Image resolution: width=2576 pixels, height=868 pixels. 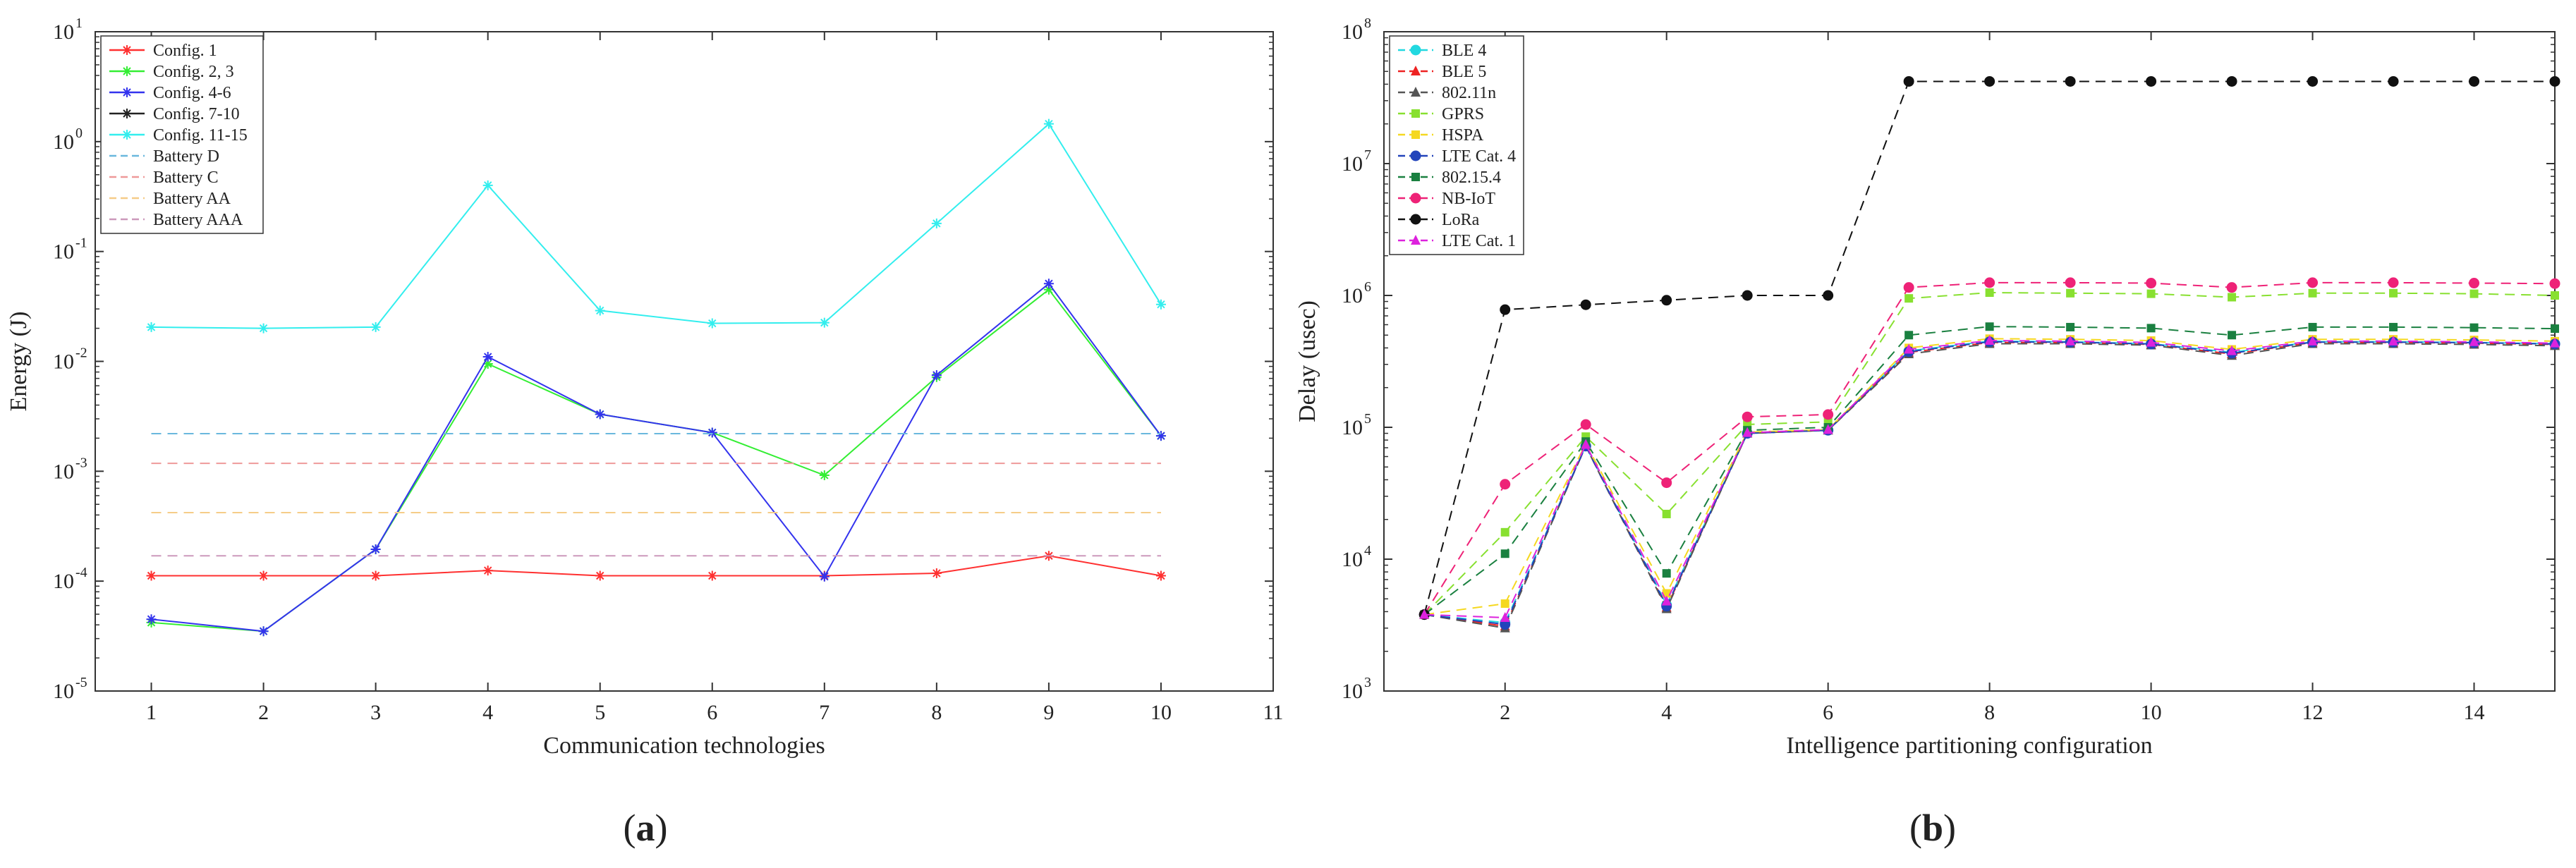 What do you see at coordinates (192, 93) in the screenshot?
I see `legend-label-config-4-6: Config. 4-6` at bounding box center [192, 93].